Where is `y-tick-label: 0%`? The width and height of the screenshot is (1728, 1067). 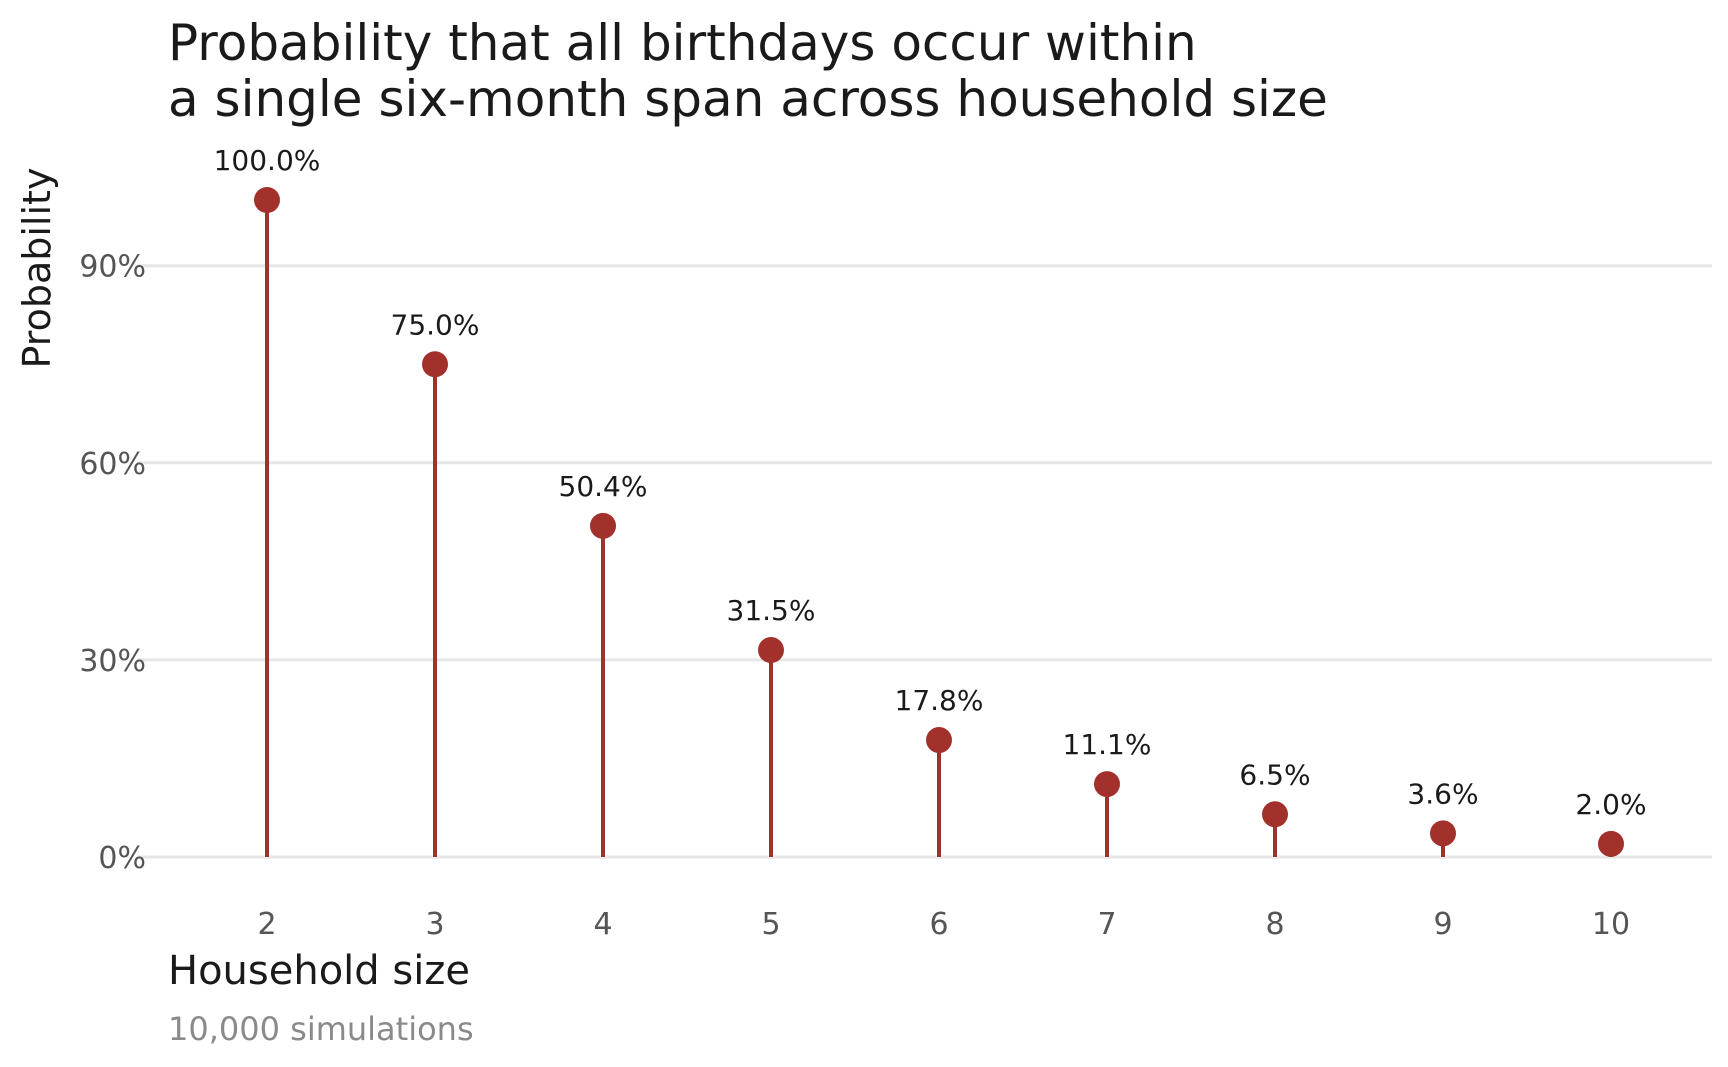 y-tick-label: 0% is located at coordinates (122, 858).